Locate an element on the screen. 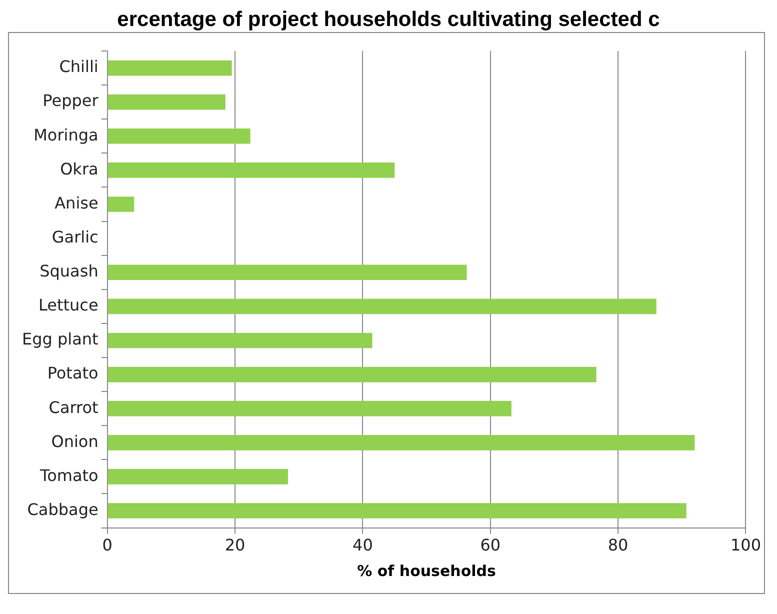 The image size is (777, 614). x-tick-label: 60 is located at coordinates (490, 545).